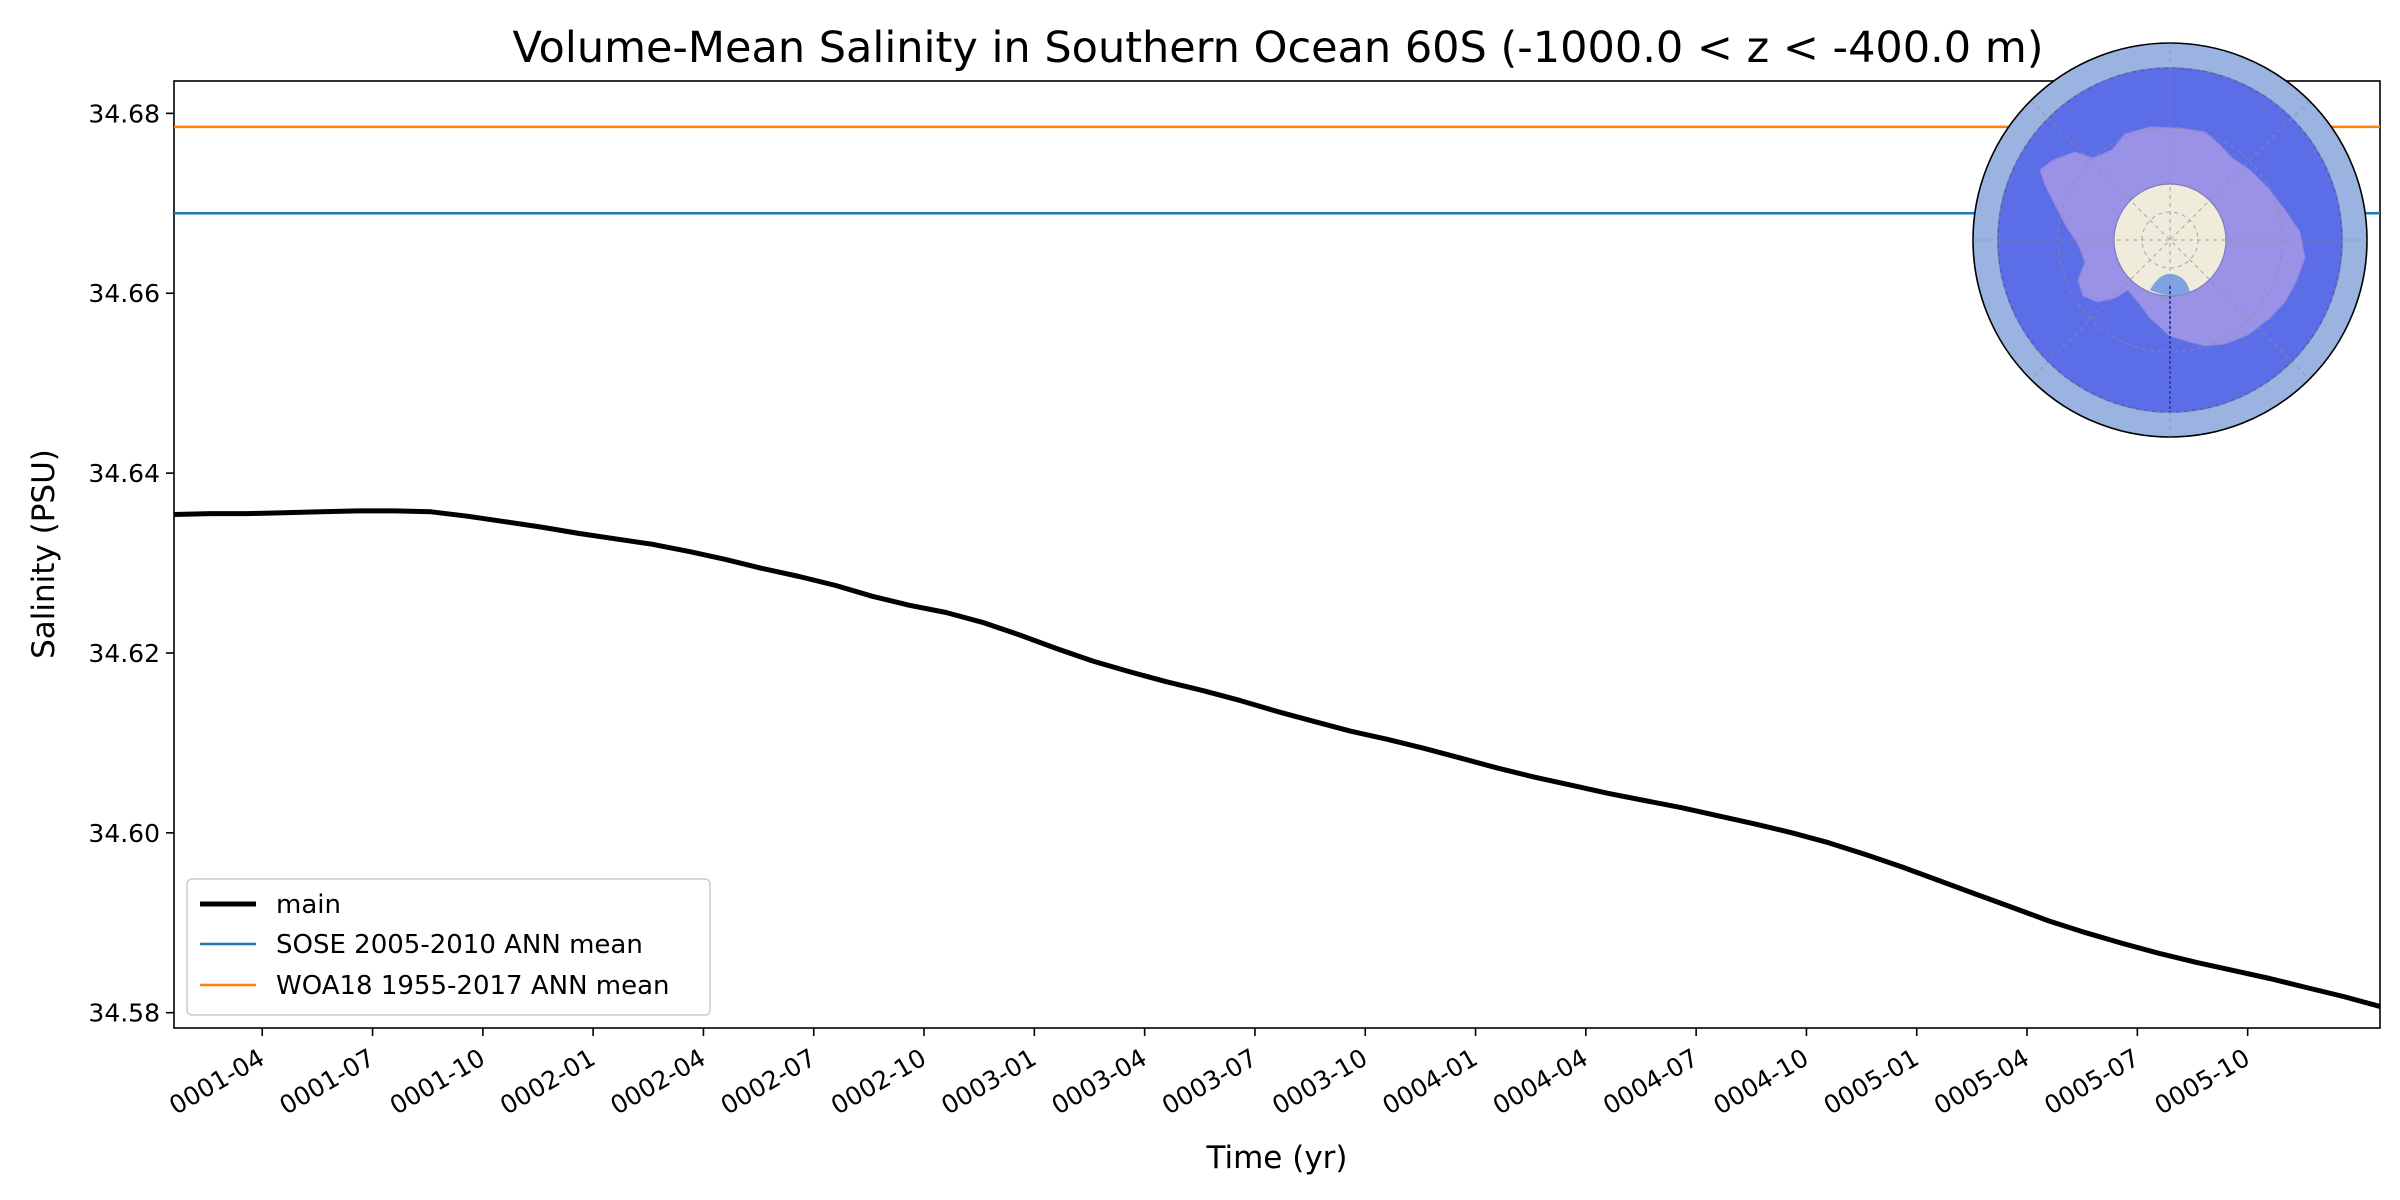 The image size is (2400, 1200). I want to click on legend-label-woa: WOA18 1955-2017 ANN mean, so click(473, 986).